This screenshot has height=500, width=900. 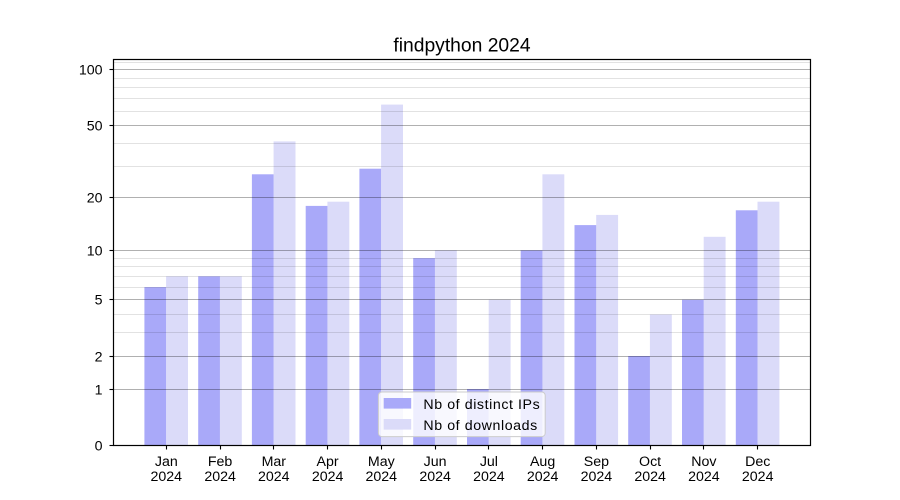 I want to click on svg-text: Oct, so click(x=650, y=462).